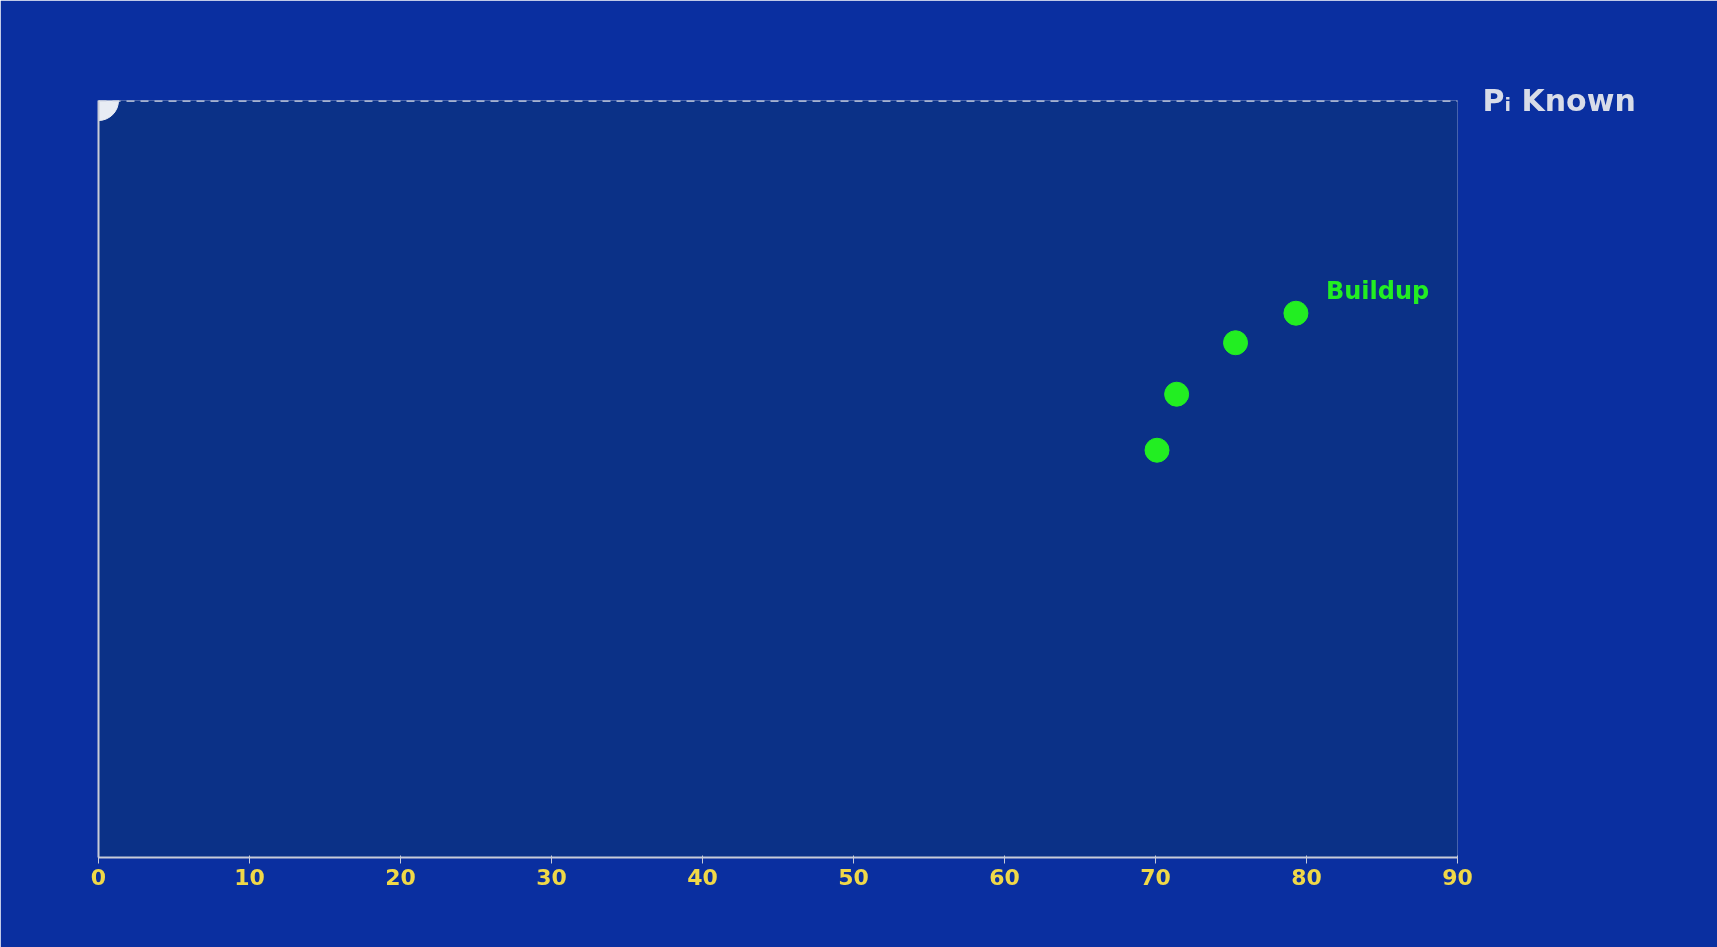 This screenshot has height=947, width=1717. I want to click on x-tick-label: 50, so click(853, 877).